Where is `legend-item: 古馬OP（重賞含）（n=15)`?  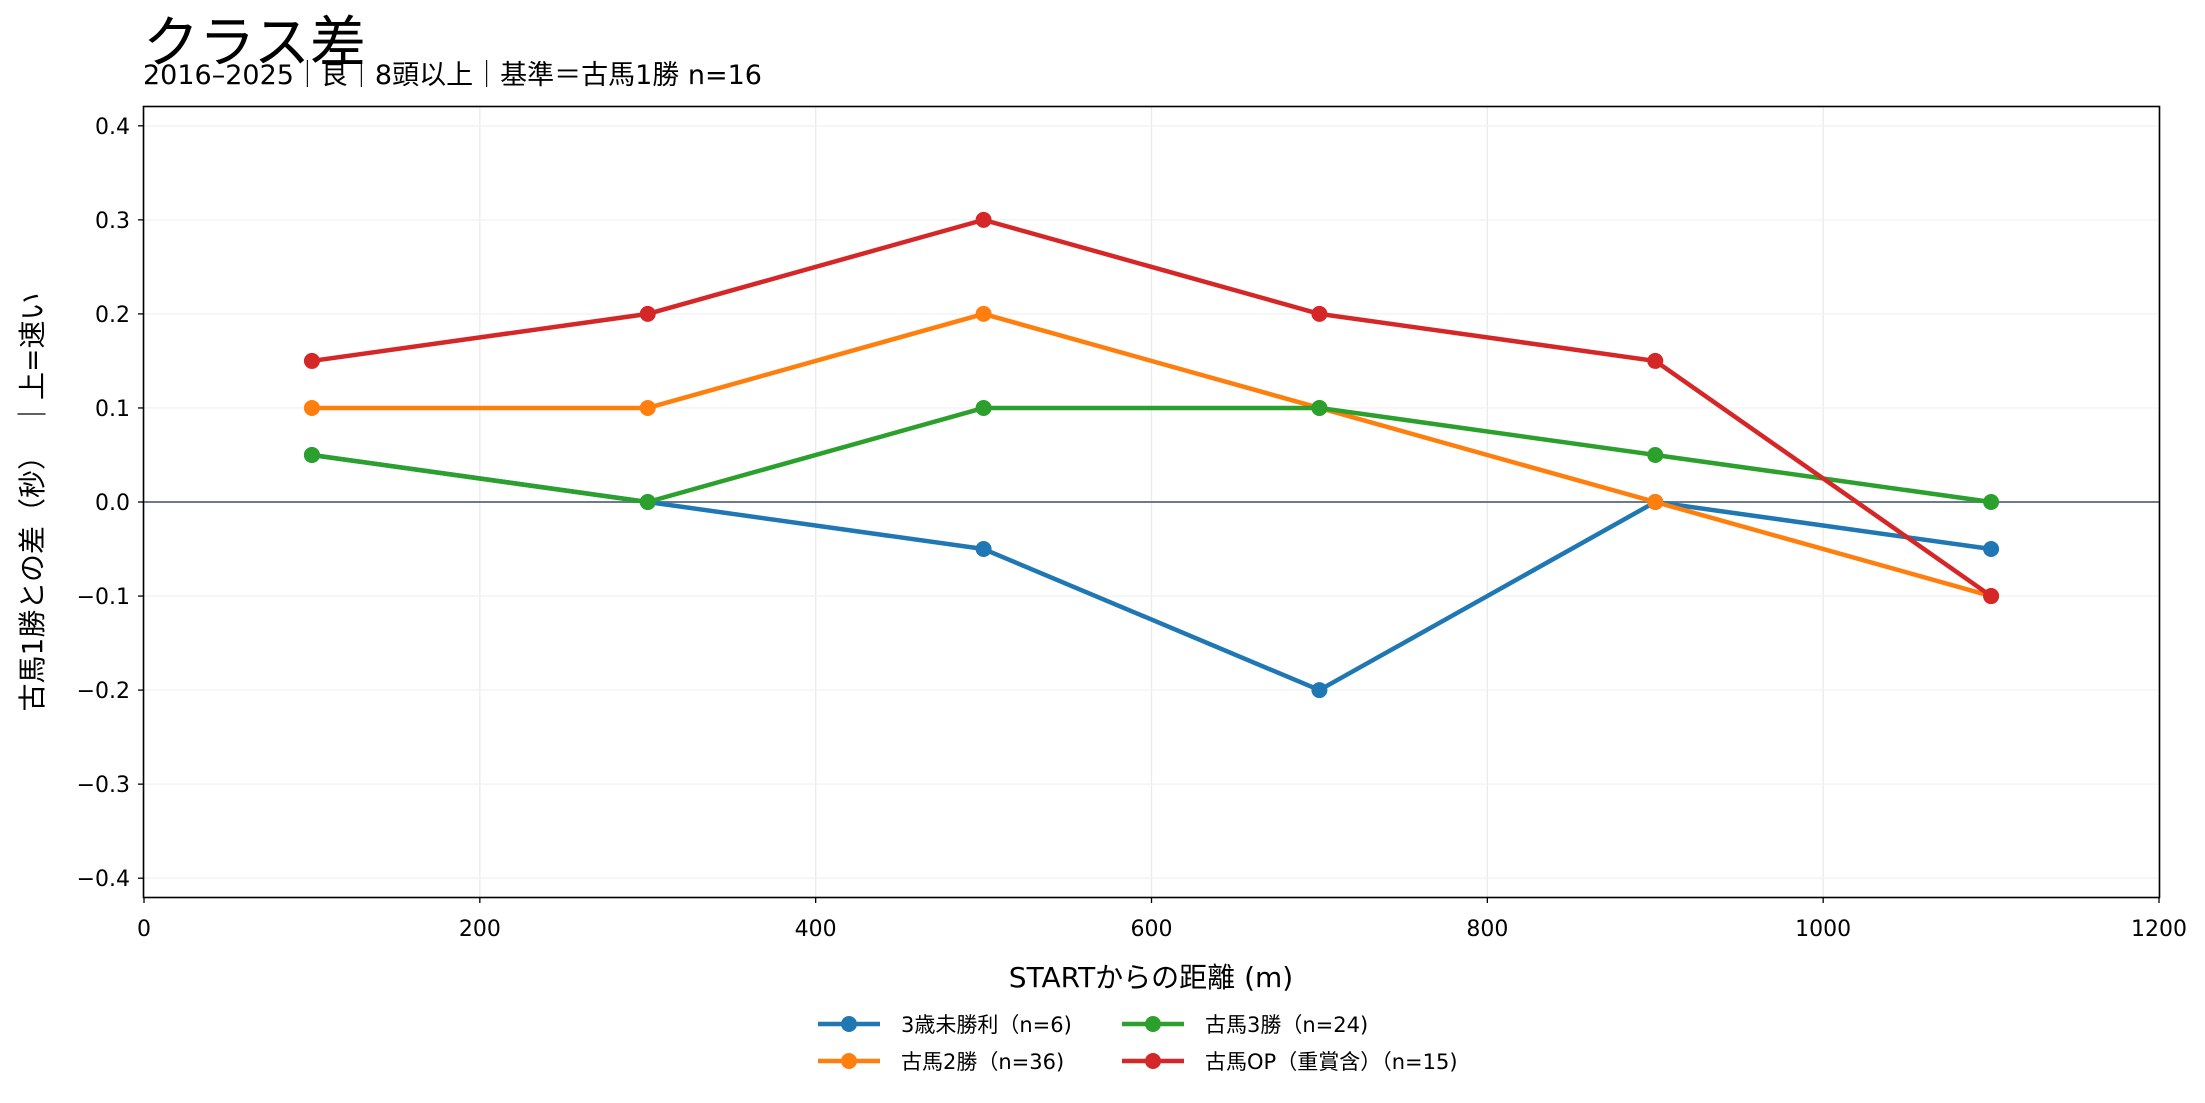
legend-item: 古馬OP（重賞含）（n=15) is located at coordinates (1290, 1062).